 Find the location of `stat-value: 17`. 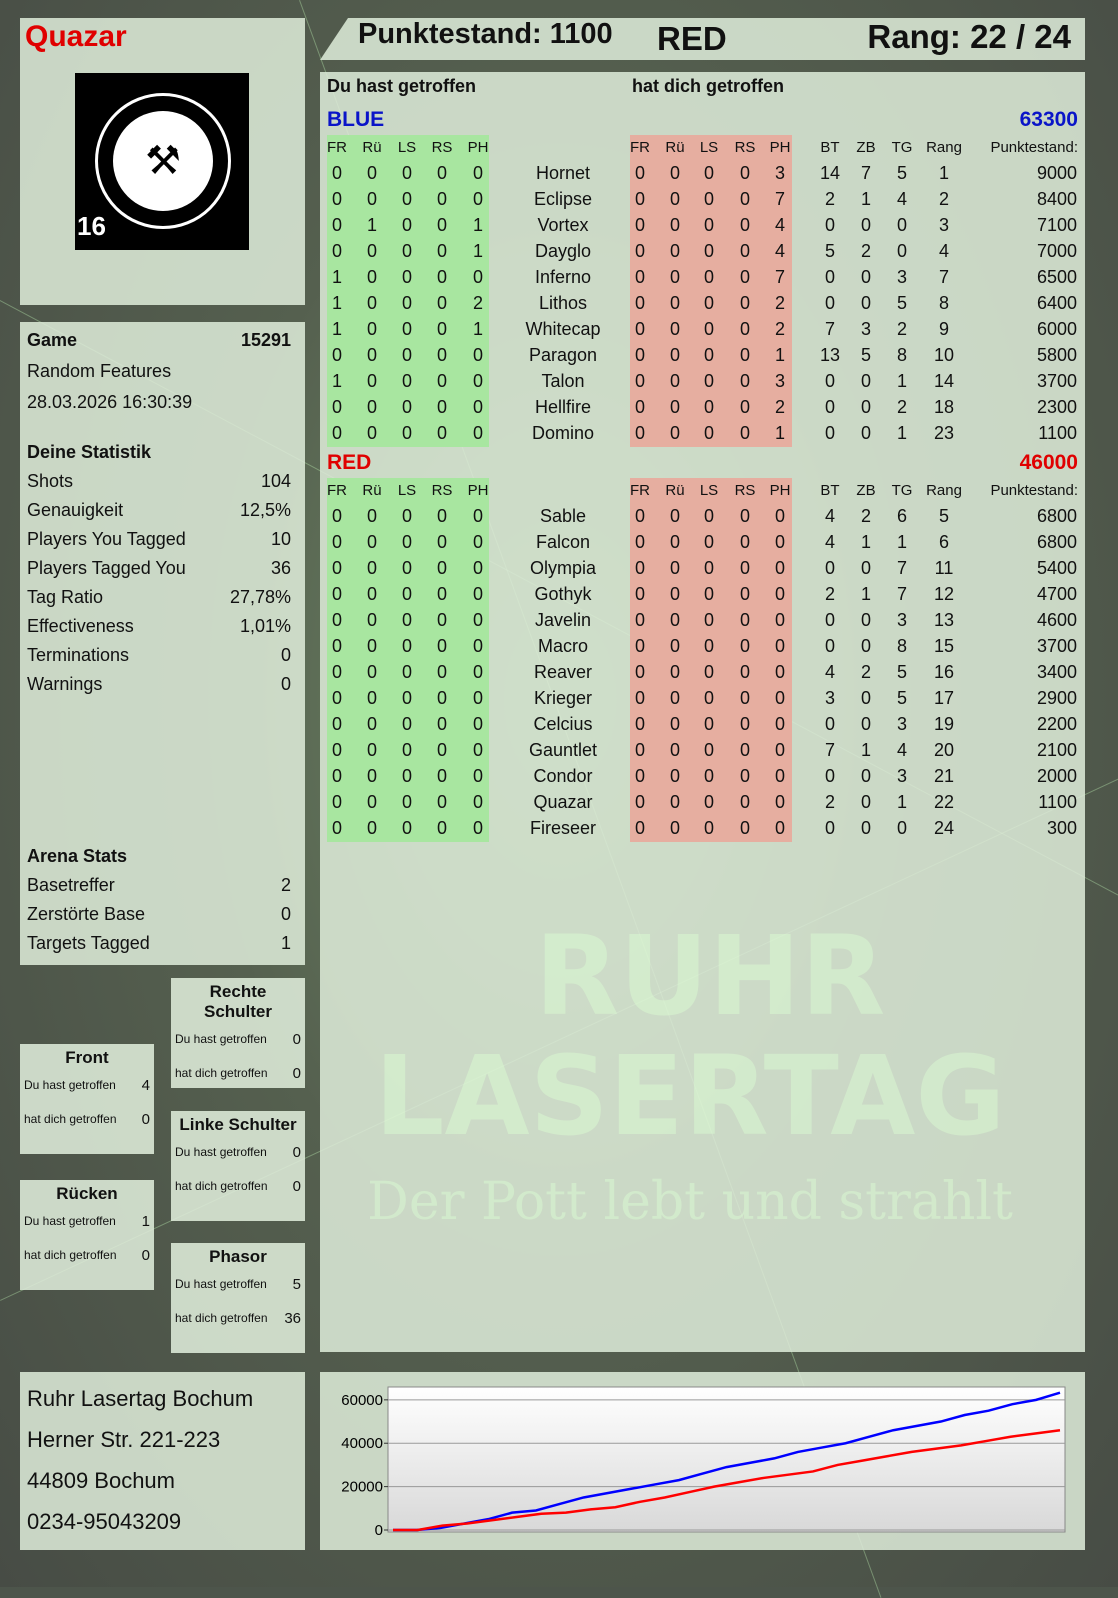

stat-value: 17 is located at coordinates (944, 698).